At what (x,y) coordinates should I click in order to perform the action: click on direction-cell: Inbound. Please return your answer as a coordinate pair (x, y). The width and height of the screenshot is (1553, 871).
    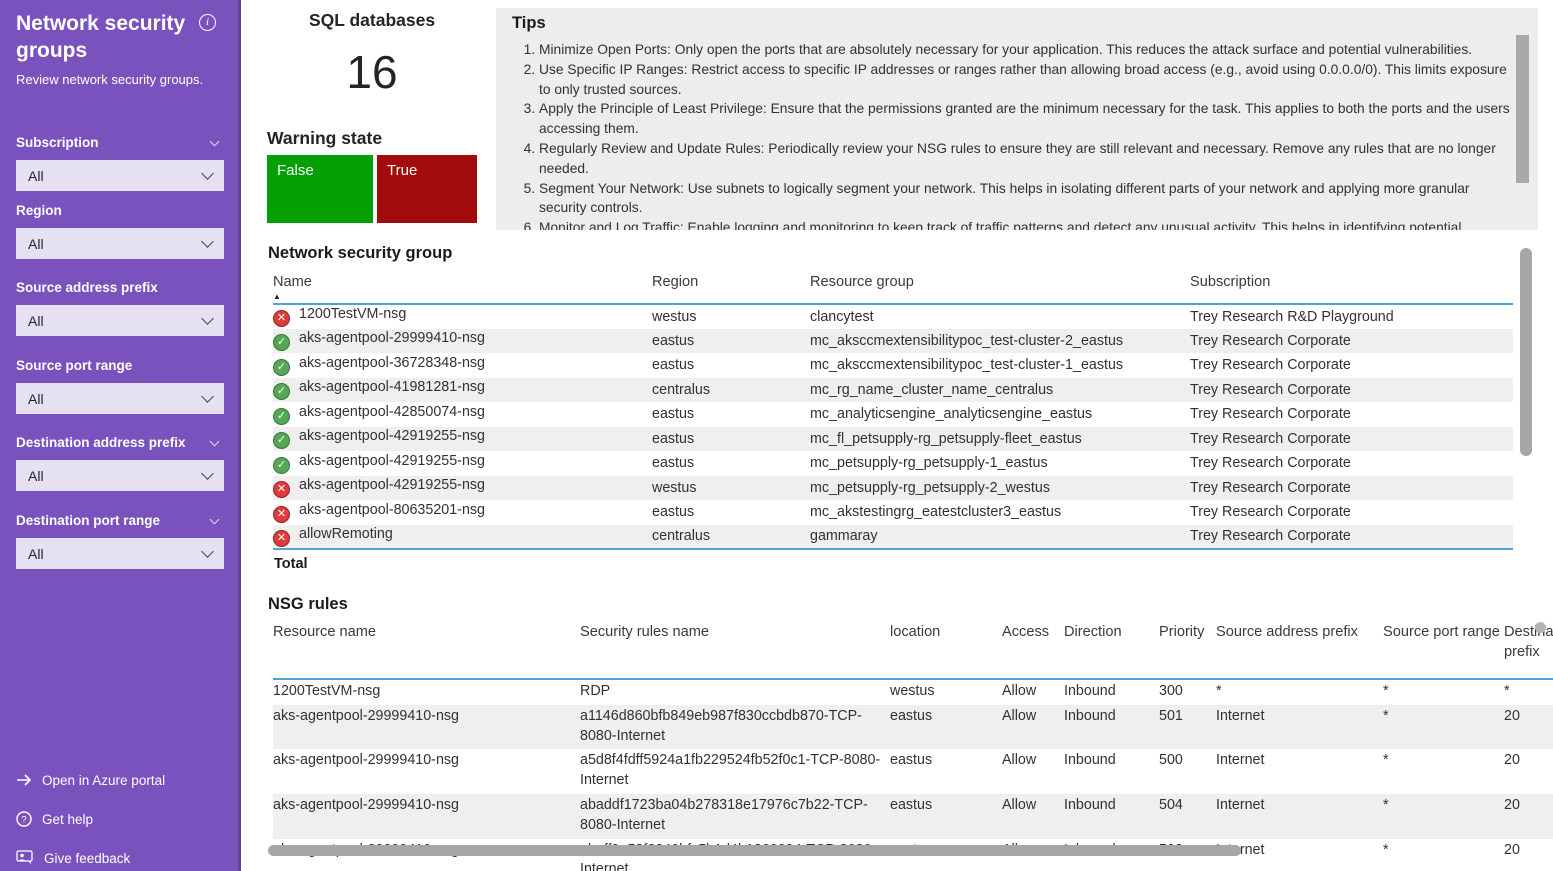
    Looking at the image, I should click on (1090, 691).